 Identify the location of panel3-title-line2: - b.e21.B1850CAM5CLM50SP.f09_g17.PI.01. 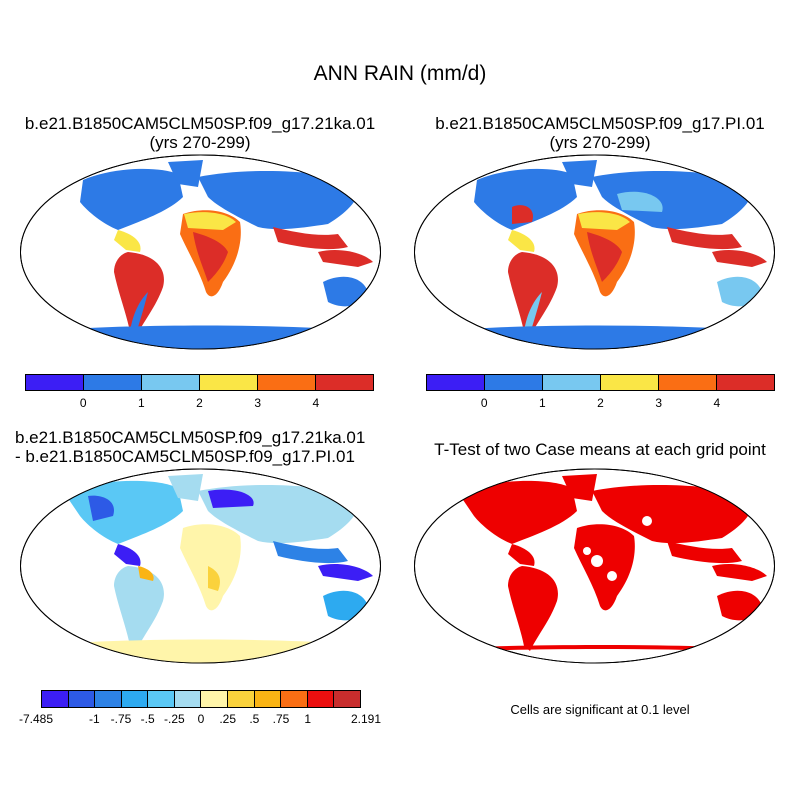
(185, 456).